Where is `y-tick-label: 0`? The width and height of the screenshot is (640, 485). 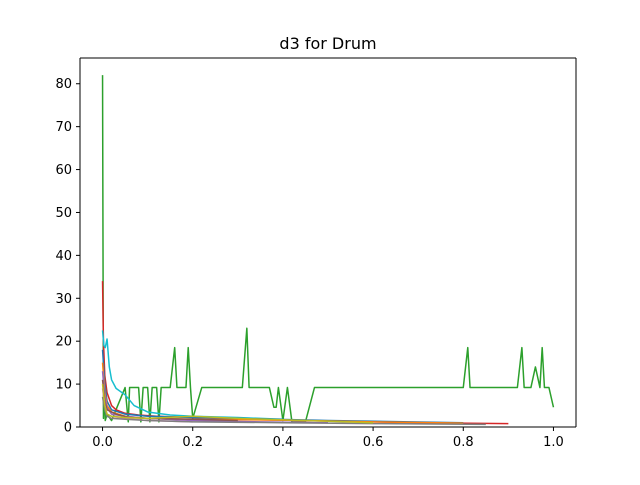 y-tick-label: 0 is located at coordinates (68, 428).